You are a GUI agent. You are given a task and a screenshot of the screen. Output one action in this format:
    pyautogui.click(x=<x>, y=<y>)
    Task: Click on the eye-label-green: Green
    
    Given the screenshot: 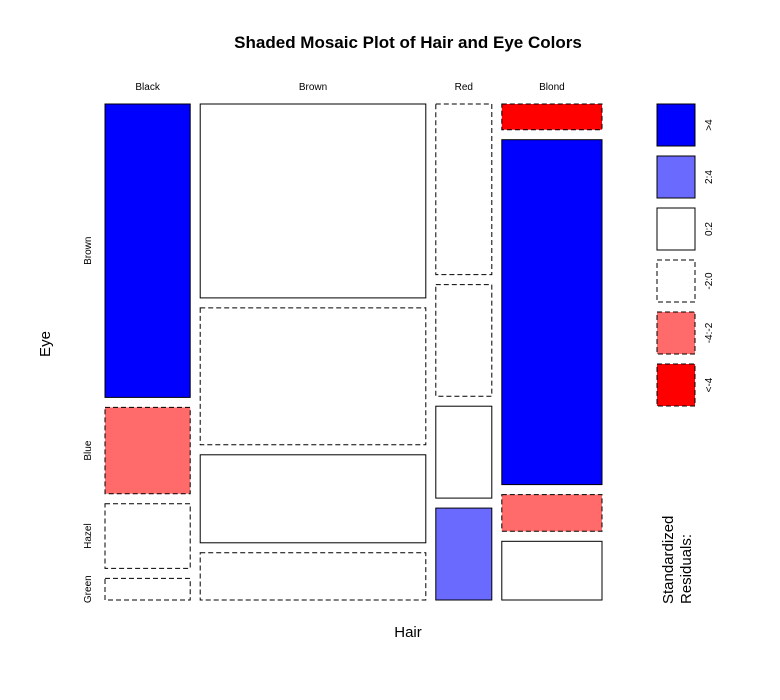 What is the action you would take?
    pyautogui.click(x=88, y=589)
    